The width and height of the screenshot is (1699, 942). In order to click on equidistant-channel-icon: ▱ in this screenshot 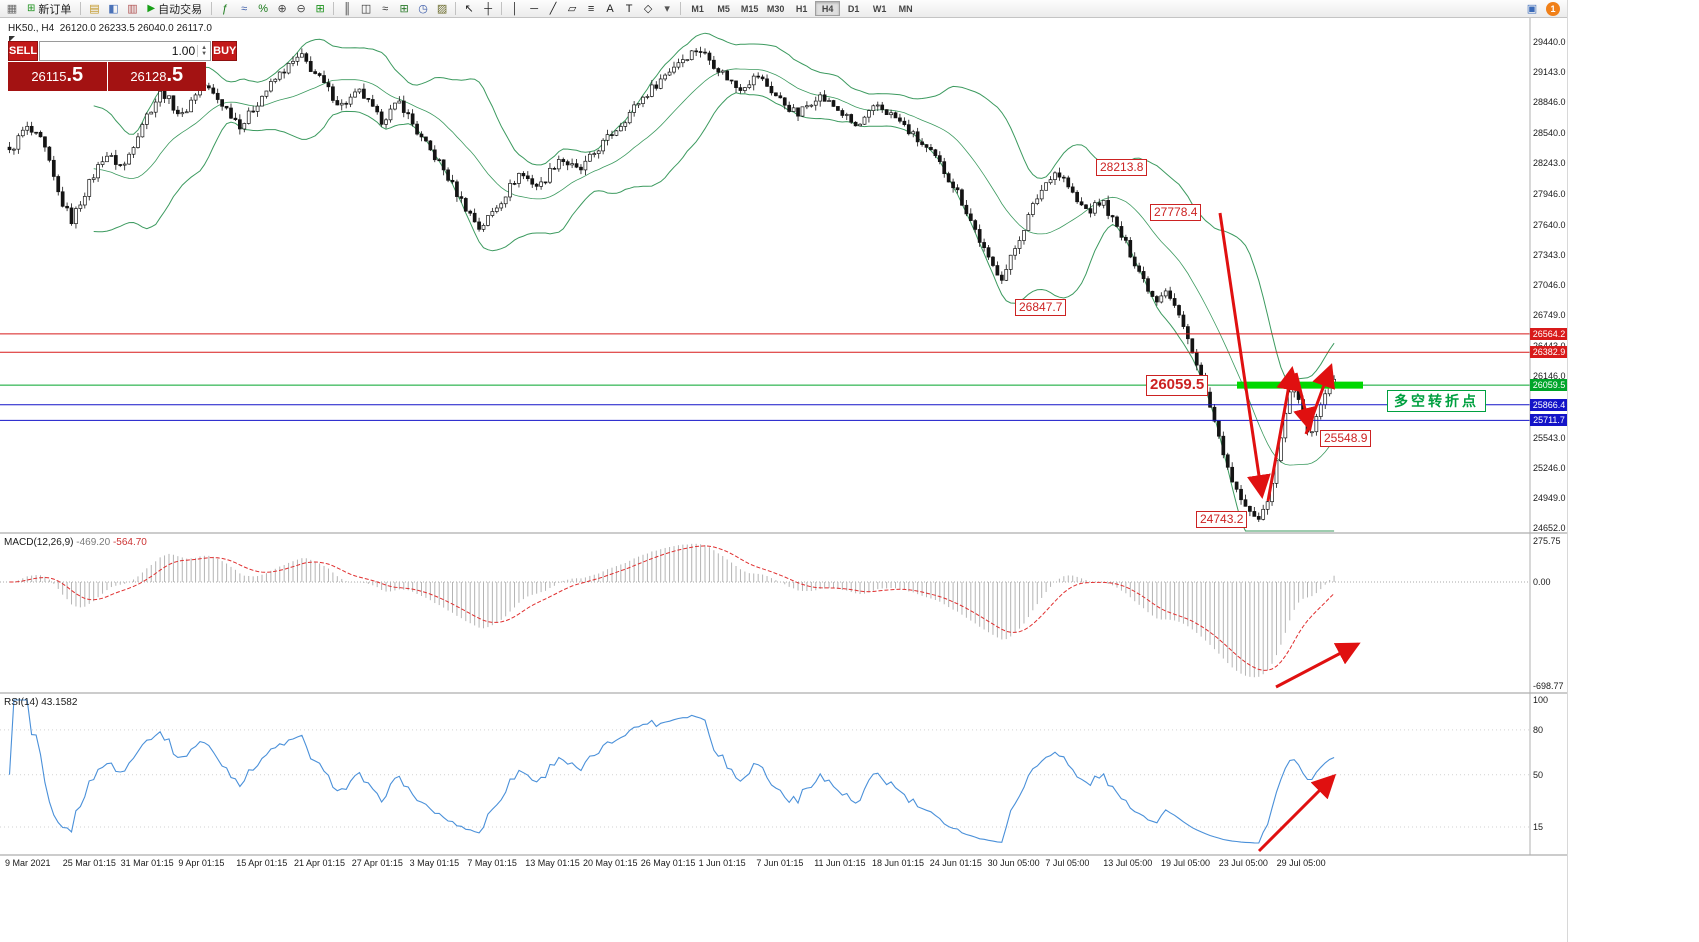, I will do `click(572, 9)`.